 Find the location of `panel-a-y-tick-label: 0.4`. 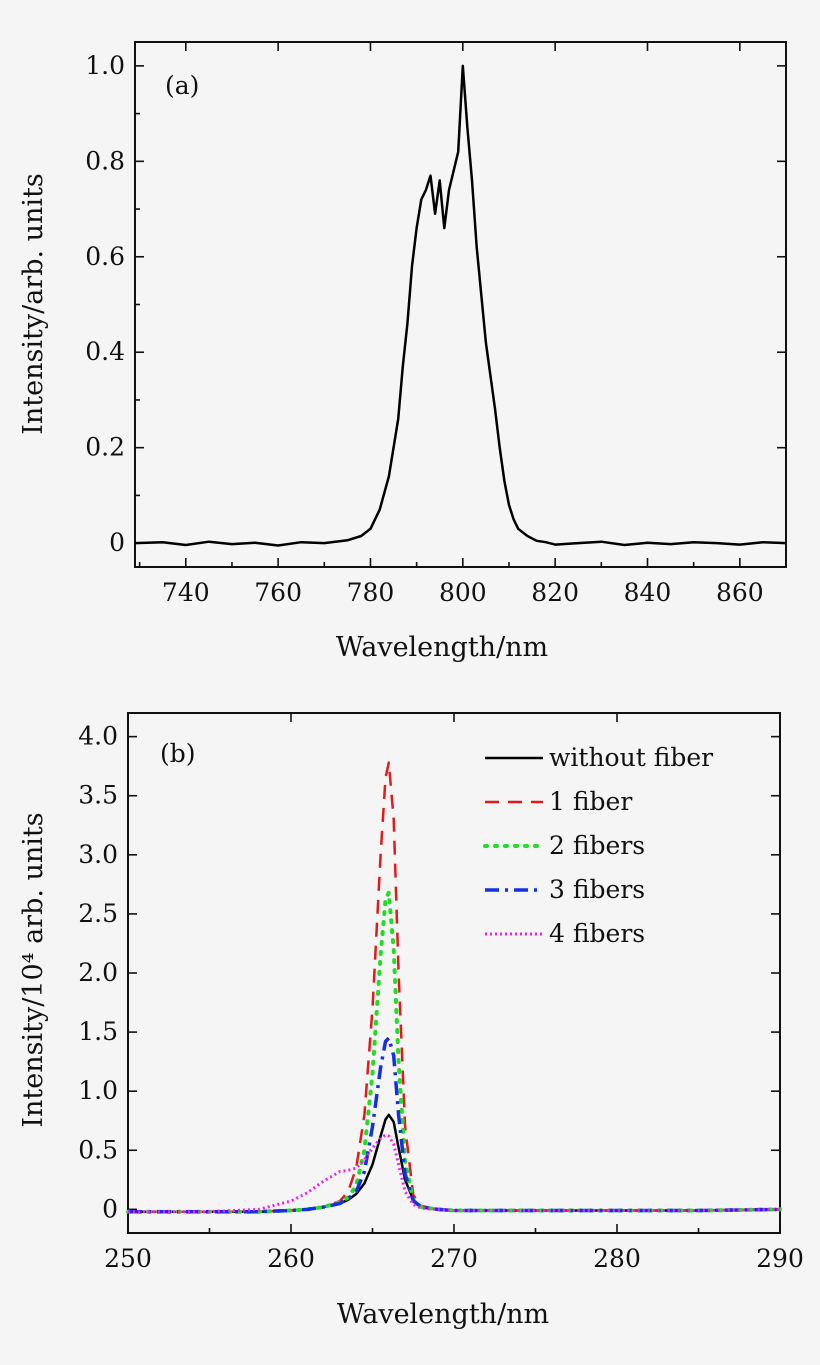

panel-a-y-tick-label: 0.4 is located at coordinates (105, 351).